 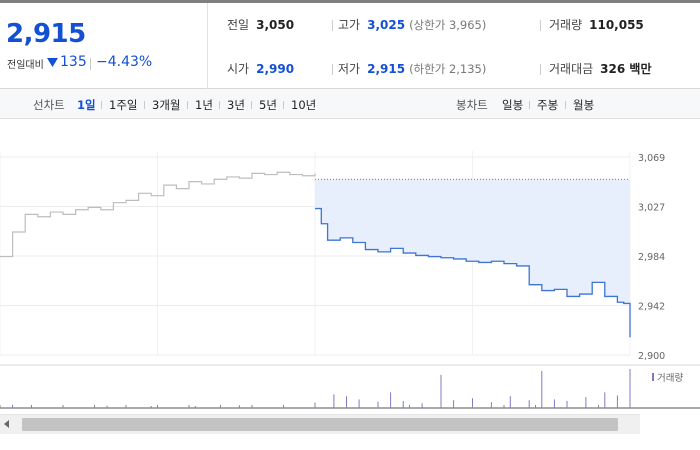 I want to click on candle-daily-tab: 일봉, so click(x=513, y=105).